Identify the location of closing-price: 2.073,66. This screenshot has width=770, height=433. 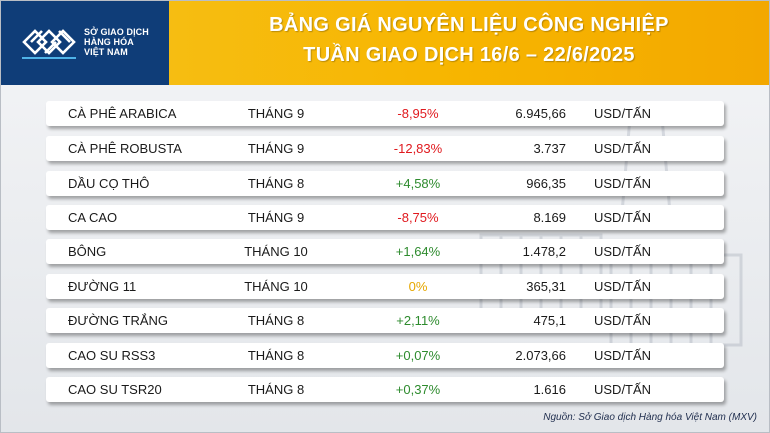
(540, 355).